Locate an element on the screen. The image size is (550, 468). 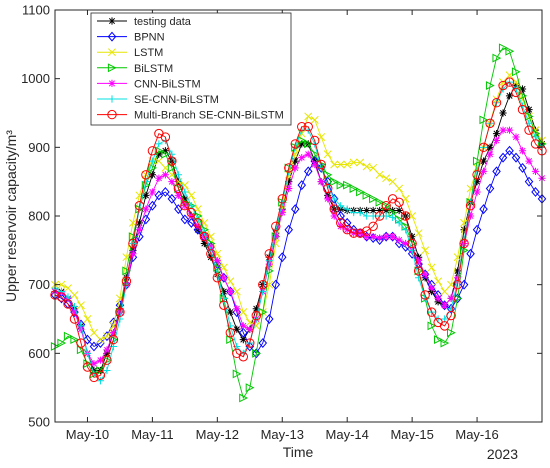
y-tick-label: 1000 is located at coordinates (35, 78).